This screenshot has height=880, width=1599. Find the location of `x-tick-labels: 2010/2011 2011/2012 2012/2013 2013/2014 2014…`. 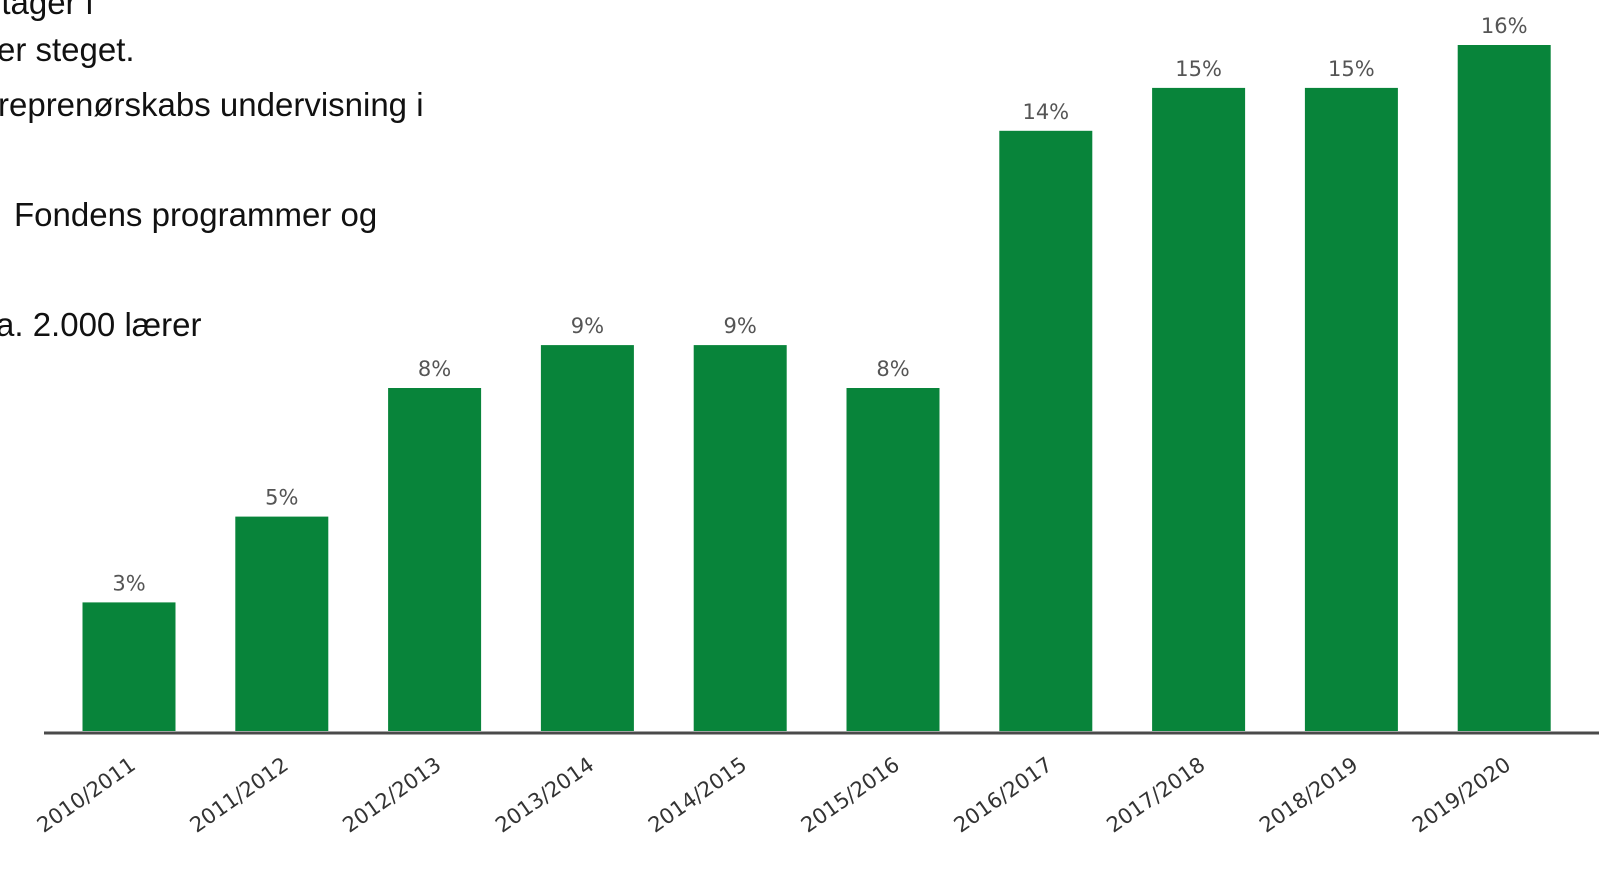

x-tick-labels: 2010/2011 2011/2012 2012/2013 2013/2014 2014… is located at coordinates (774, 794).